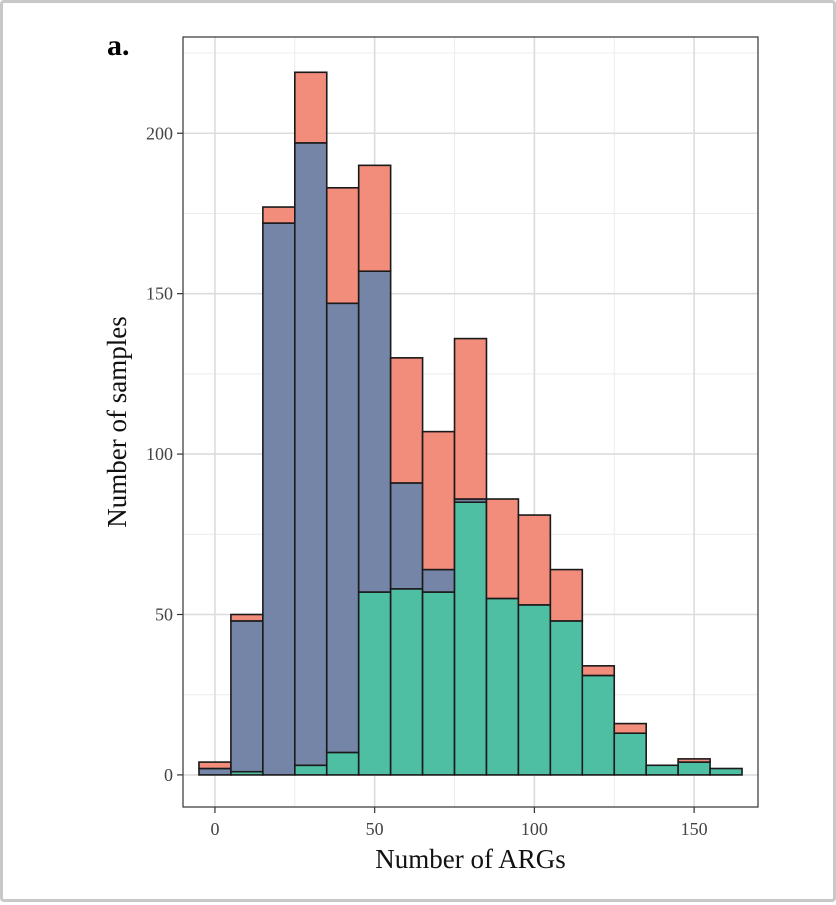 The height and width of the screenshot is (905, 836). What do you see at coordinates (694, 829) in the screenshot?
I see `x-tick-label: 150` at bounding box center [694, 829].